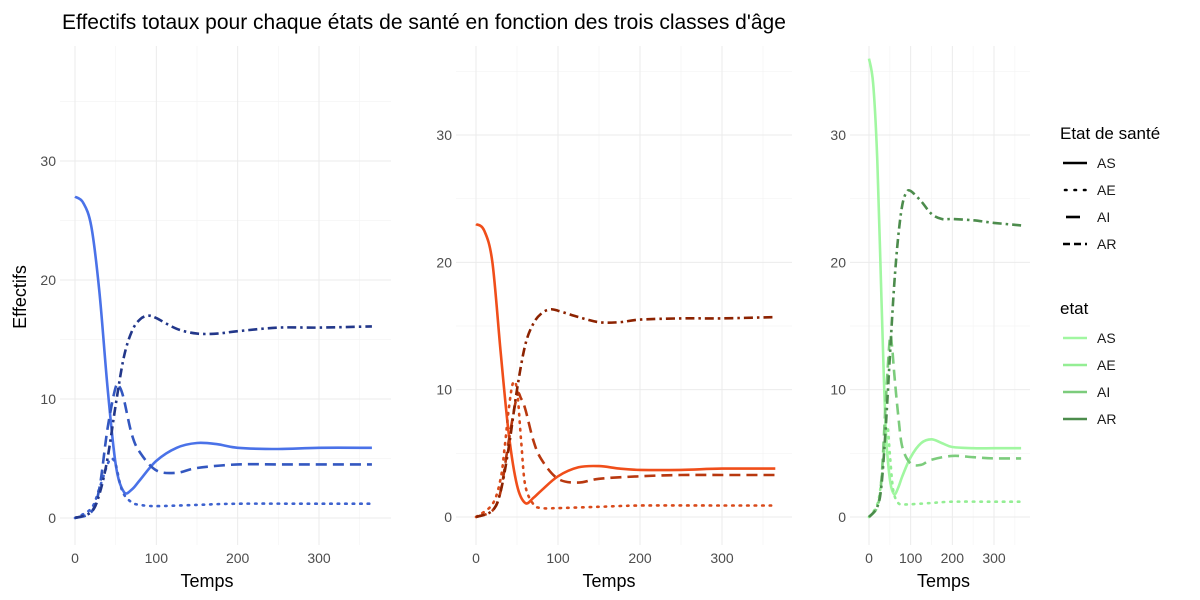 This screenshot has width=1200, height=600. Describe the element at coordinates (1088, 363) in the screenshot. I see `legend-state-color: etat AS AE AI AR` at that location.